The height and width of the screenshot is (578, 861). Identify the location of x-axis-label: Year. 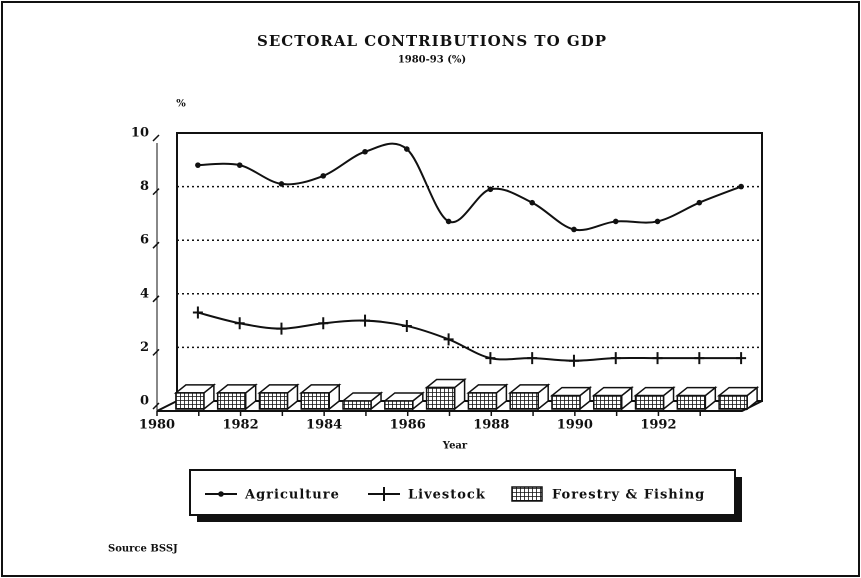
(455, 446).